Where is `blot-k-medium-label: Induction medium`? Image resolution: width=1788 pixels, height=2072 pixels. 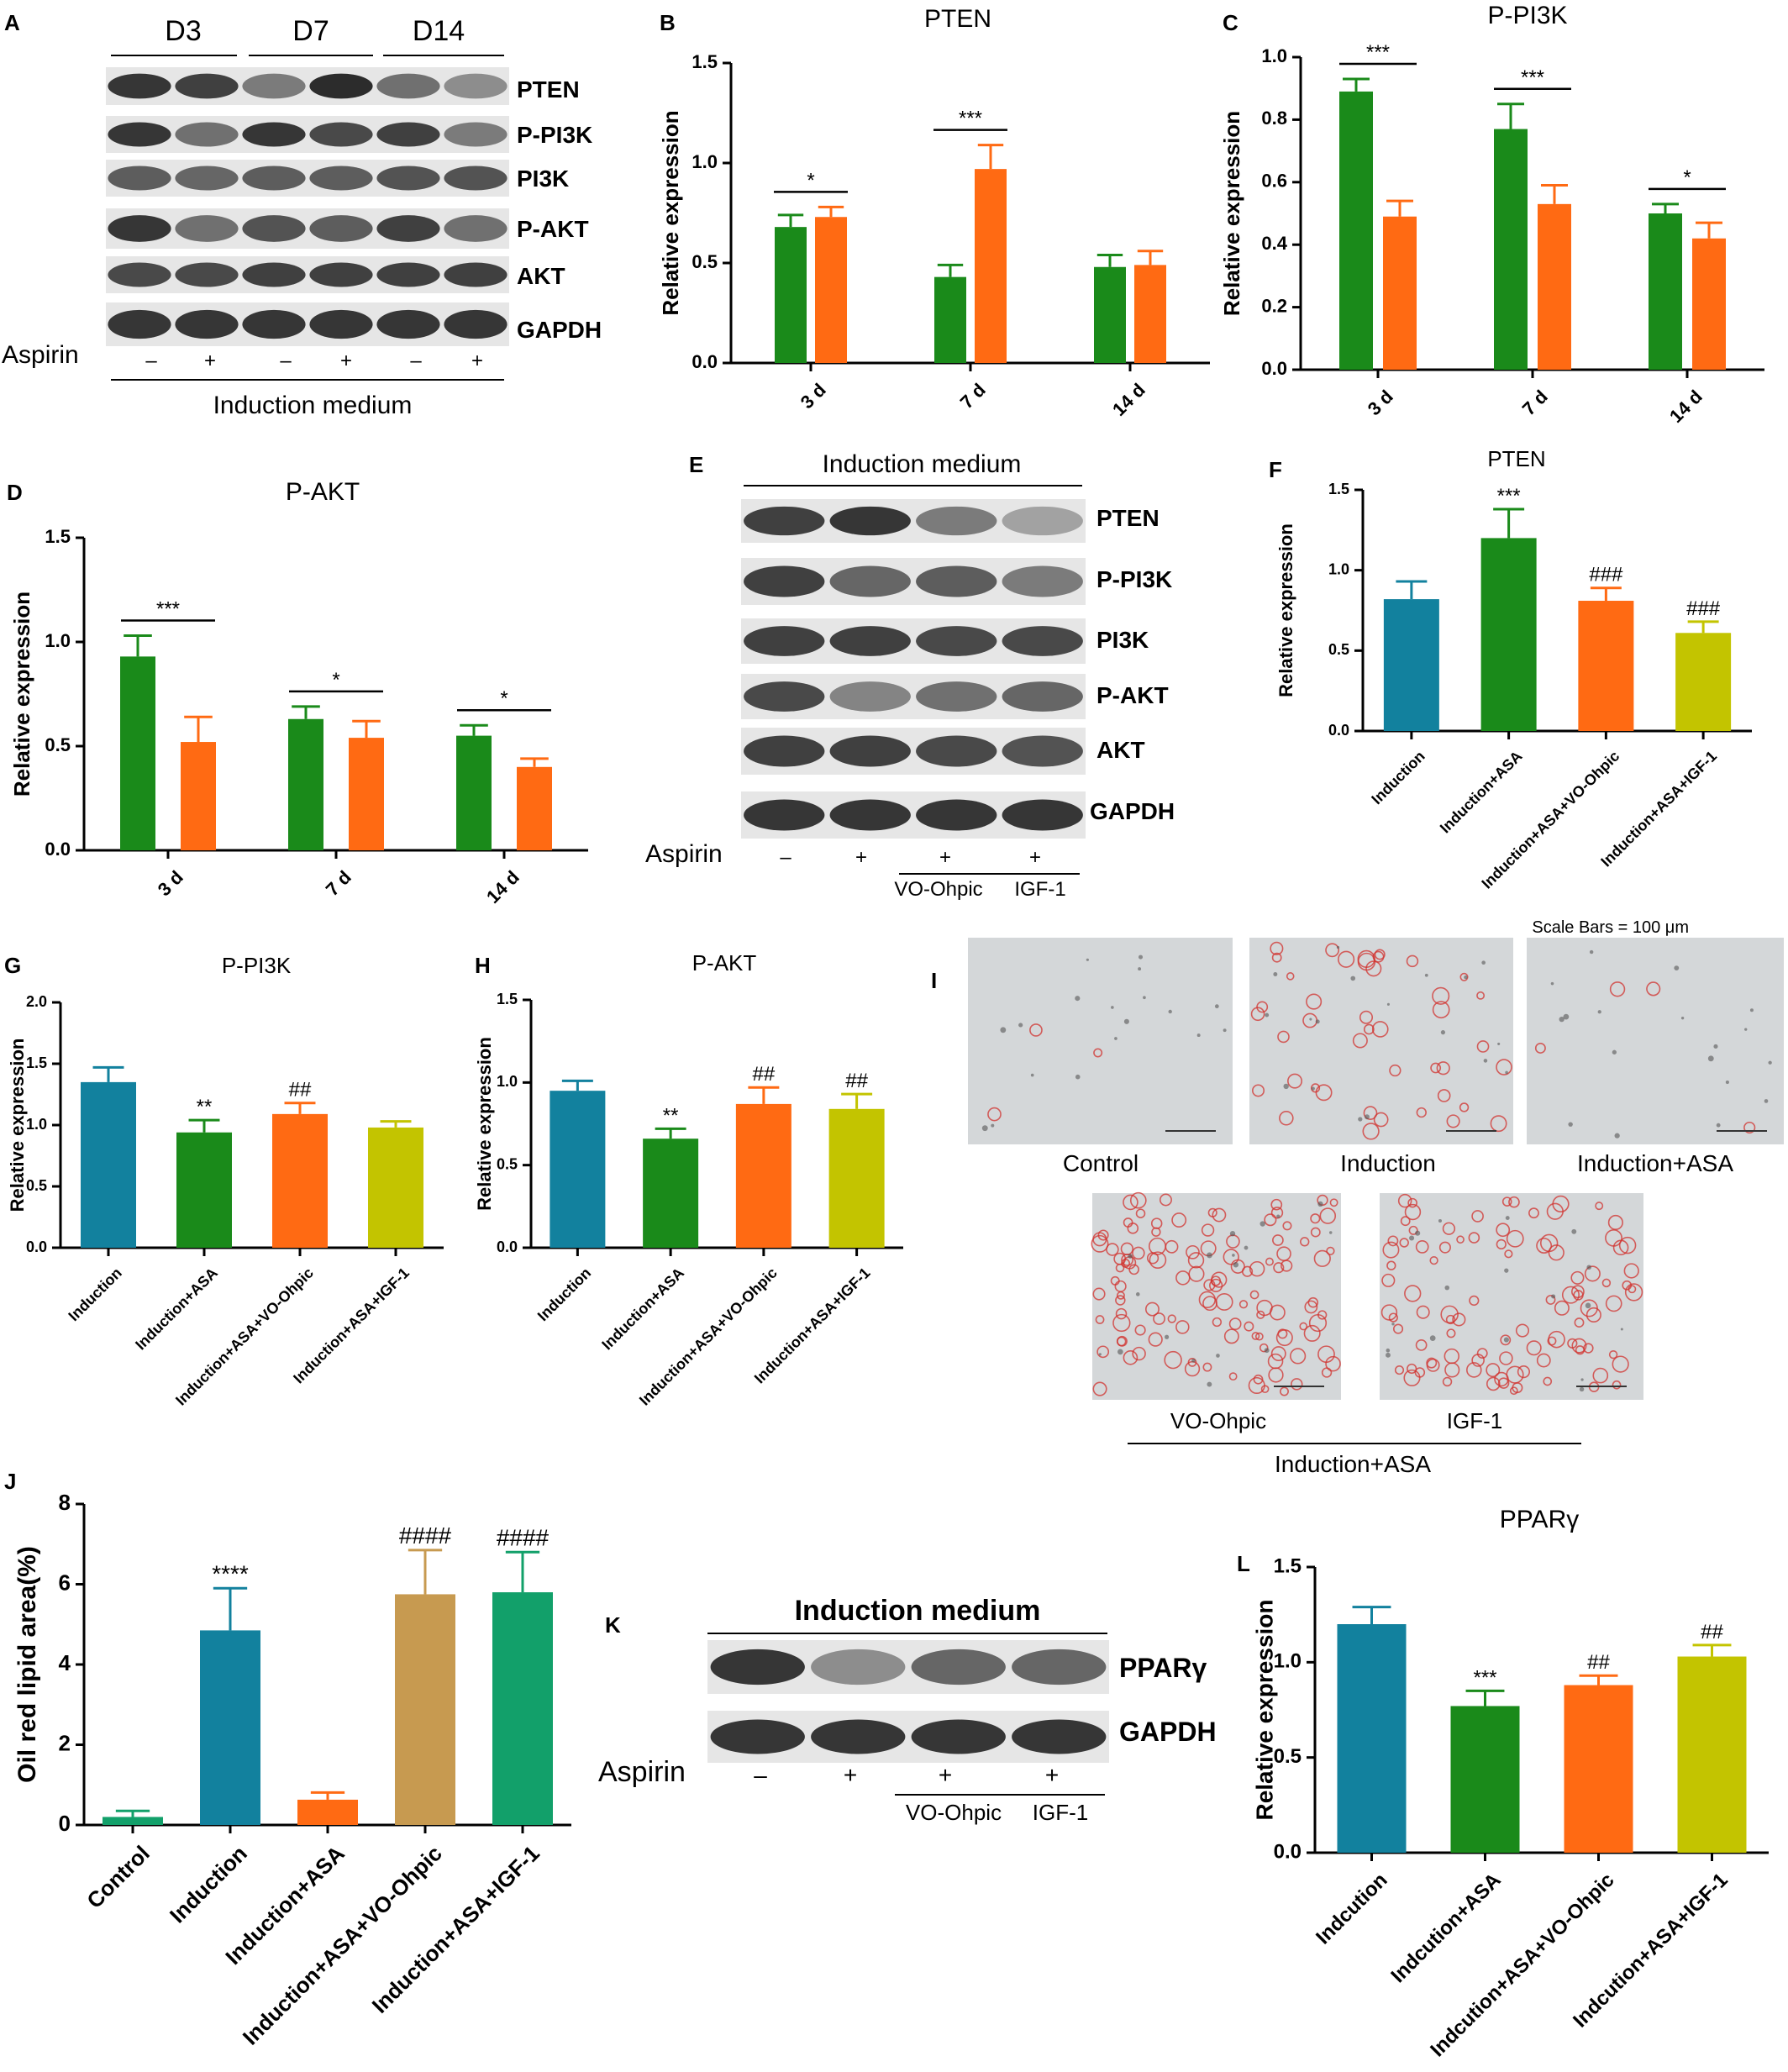 blot-k-medium-label: Induction medium is located at coordinates (918, 1611).